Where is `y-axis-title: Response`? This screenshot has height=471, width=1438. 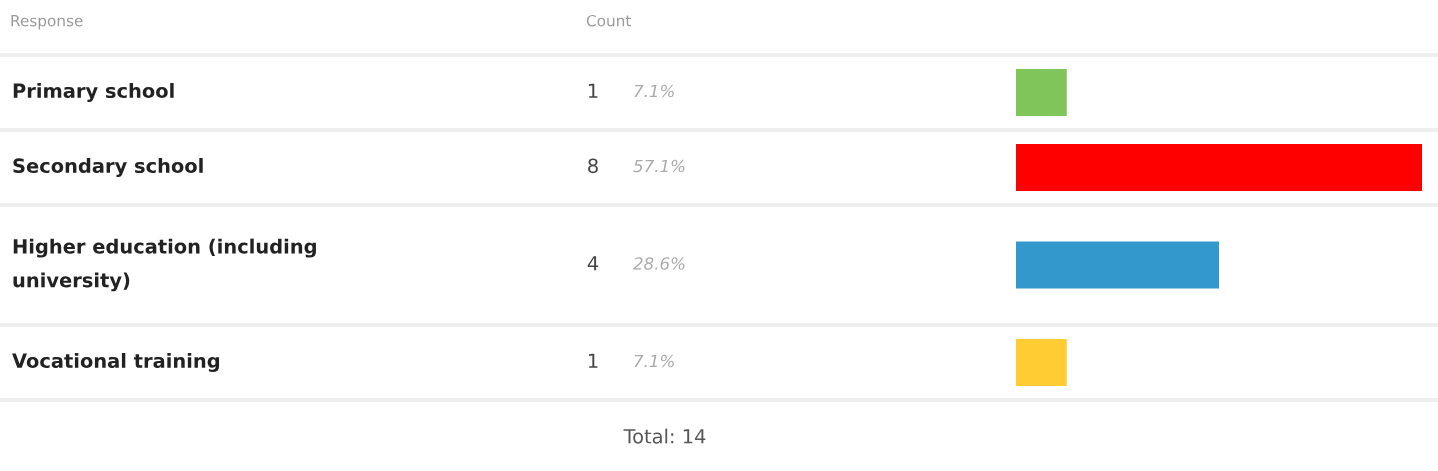 y-axis-title: Response is located at coordinates (47, 22).